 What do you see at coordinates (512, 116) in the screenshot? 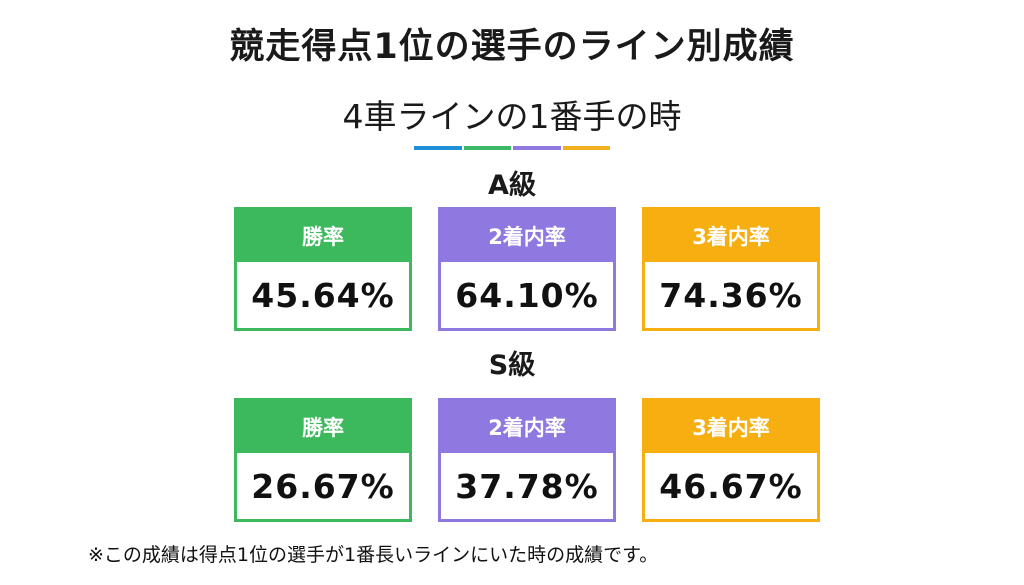
I see `page-subtitle: 4車ラインの1番手の時` at bounding box center [512, 116].